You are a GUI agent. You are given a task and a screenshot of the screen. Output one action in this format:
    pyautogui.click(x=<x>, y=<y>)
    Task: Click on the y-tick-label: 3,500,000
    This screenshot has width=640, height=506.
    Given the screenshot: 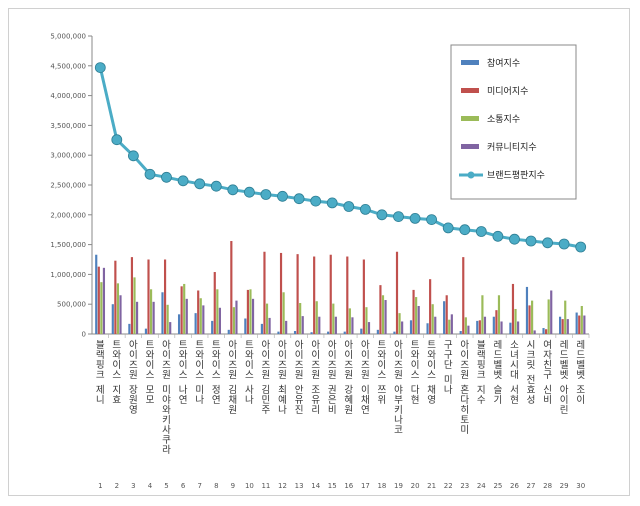 What is the action you would take?
    pyautogui.click(x=68, y=126)
    